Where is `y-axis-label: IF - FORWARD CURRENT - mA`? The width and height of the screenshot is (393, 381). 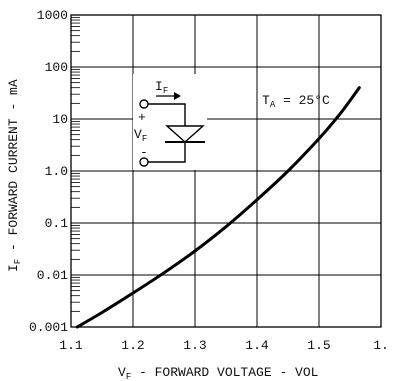 y-axis-label: IF - FORWARD CURRENT - mA is located at coordinates (14, 175).